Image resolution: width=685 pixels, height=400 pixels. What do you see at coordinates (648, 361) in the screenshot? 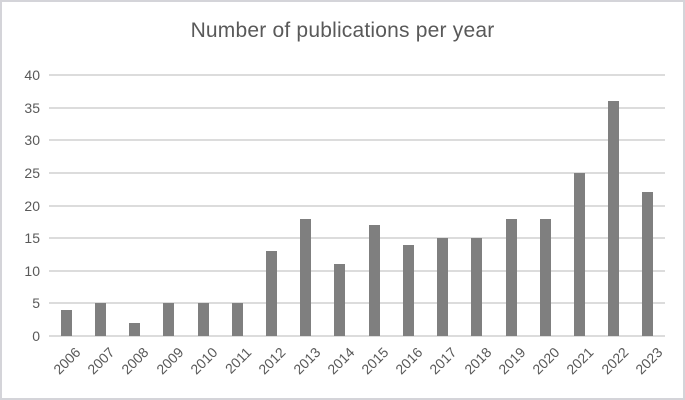
I see `x-axis-tick-label: 2023` at bounding box center [648, 361].